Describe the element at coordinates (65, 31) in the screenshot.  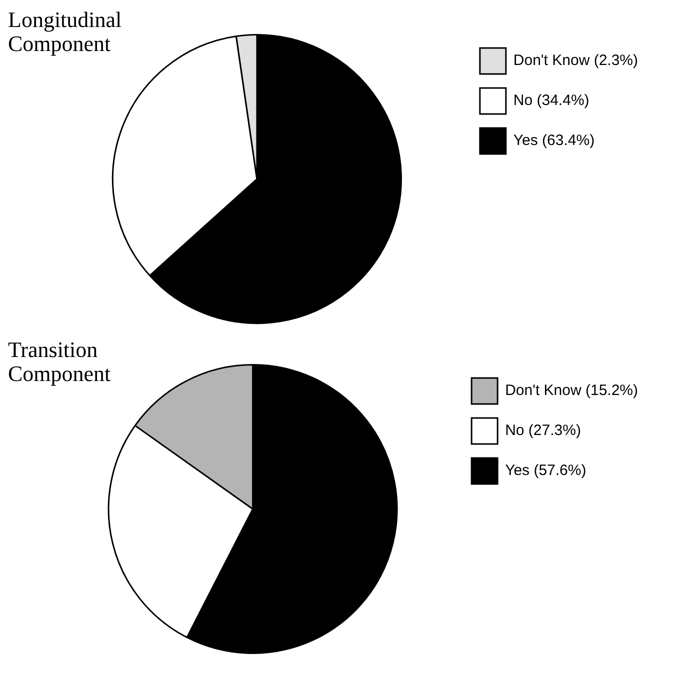
I see `chart-title: Longitudinal Component` at that location.